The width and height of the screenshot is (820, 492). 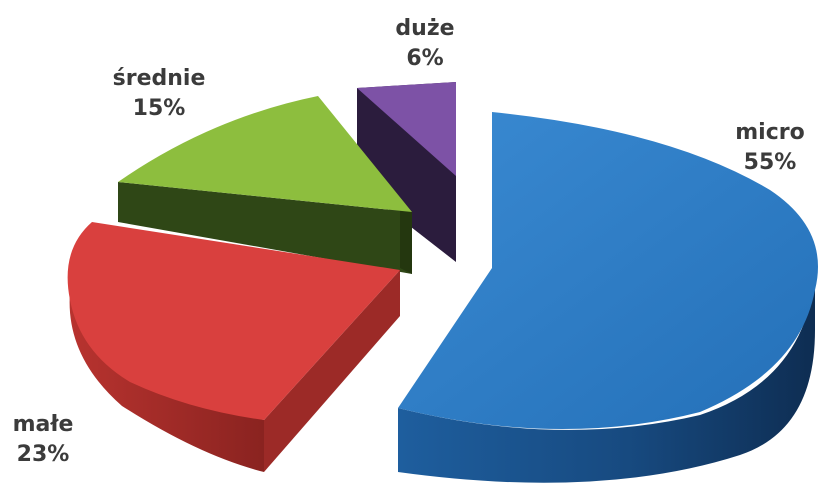 I want to click on label-male: małe 23%, so click(x=43, y=440).